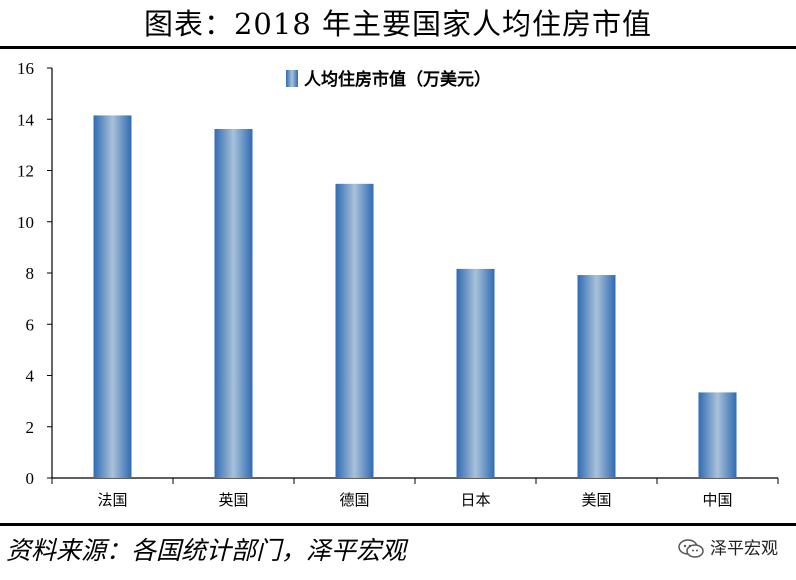  Describe the element at coordinates (398, 47) in the screenshot. I see `top-rule` at that location.